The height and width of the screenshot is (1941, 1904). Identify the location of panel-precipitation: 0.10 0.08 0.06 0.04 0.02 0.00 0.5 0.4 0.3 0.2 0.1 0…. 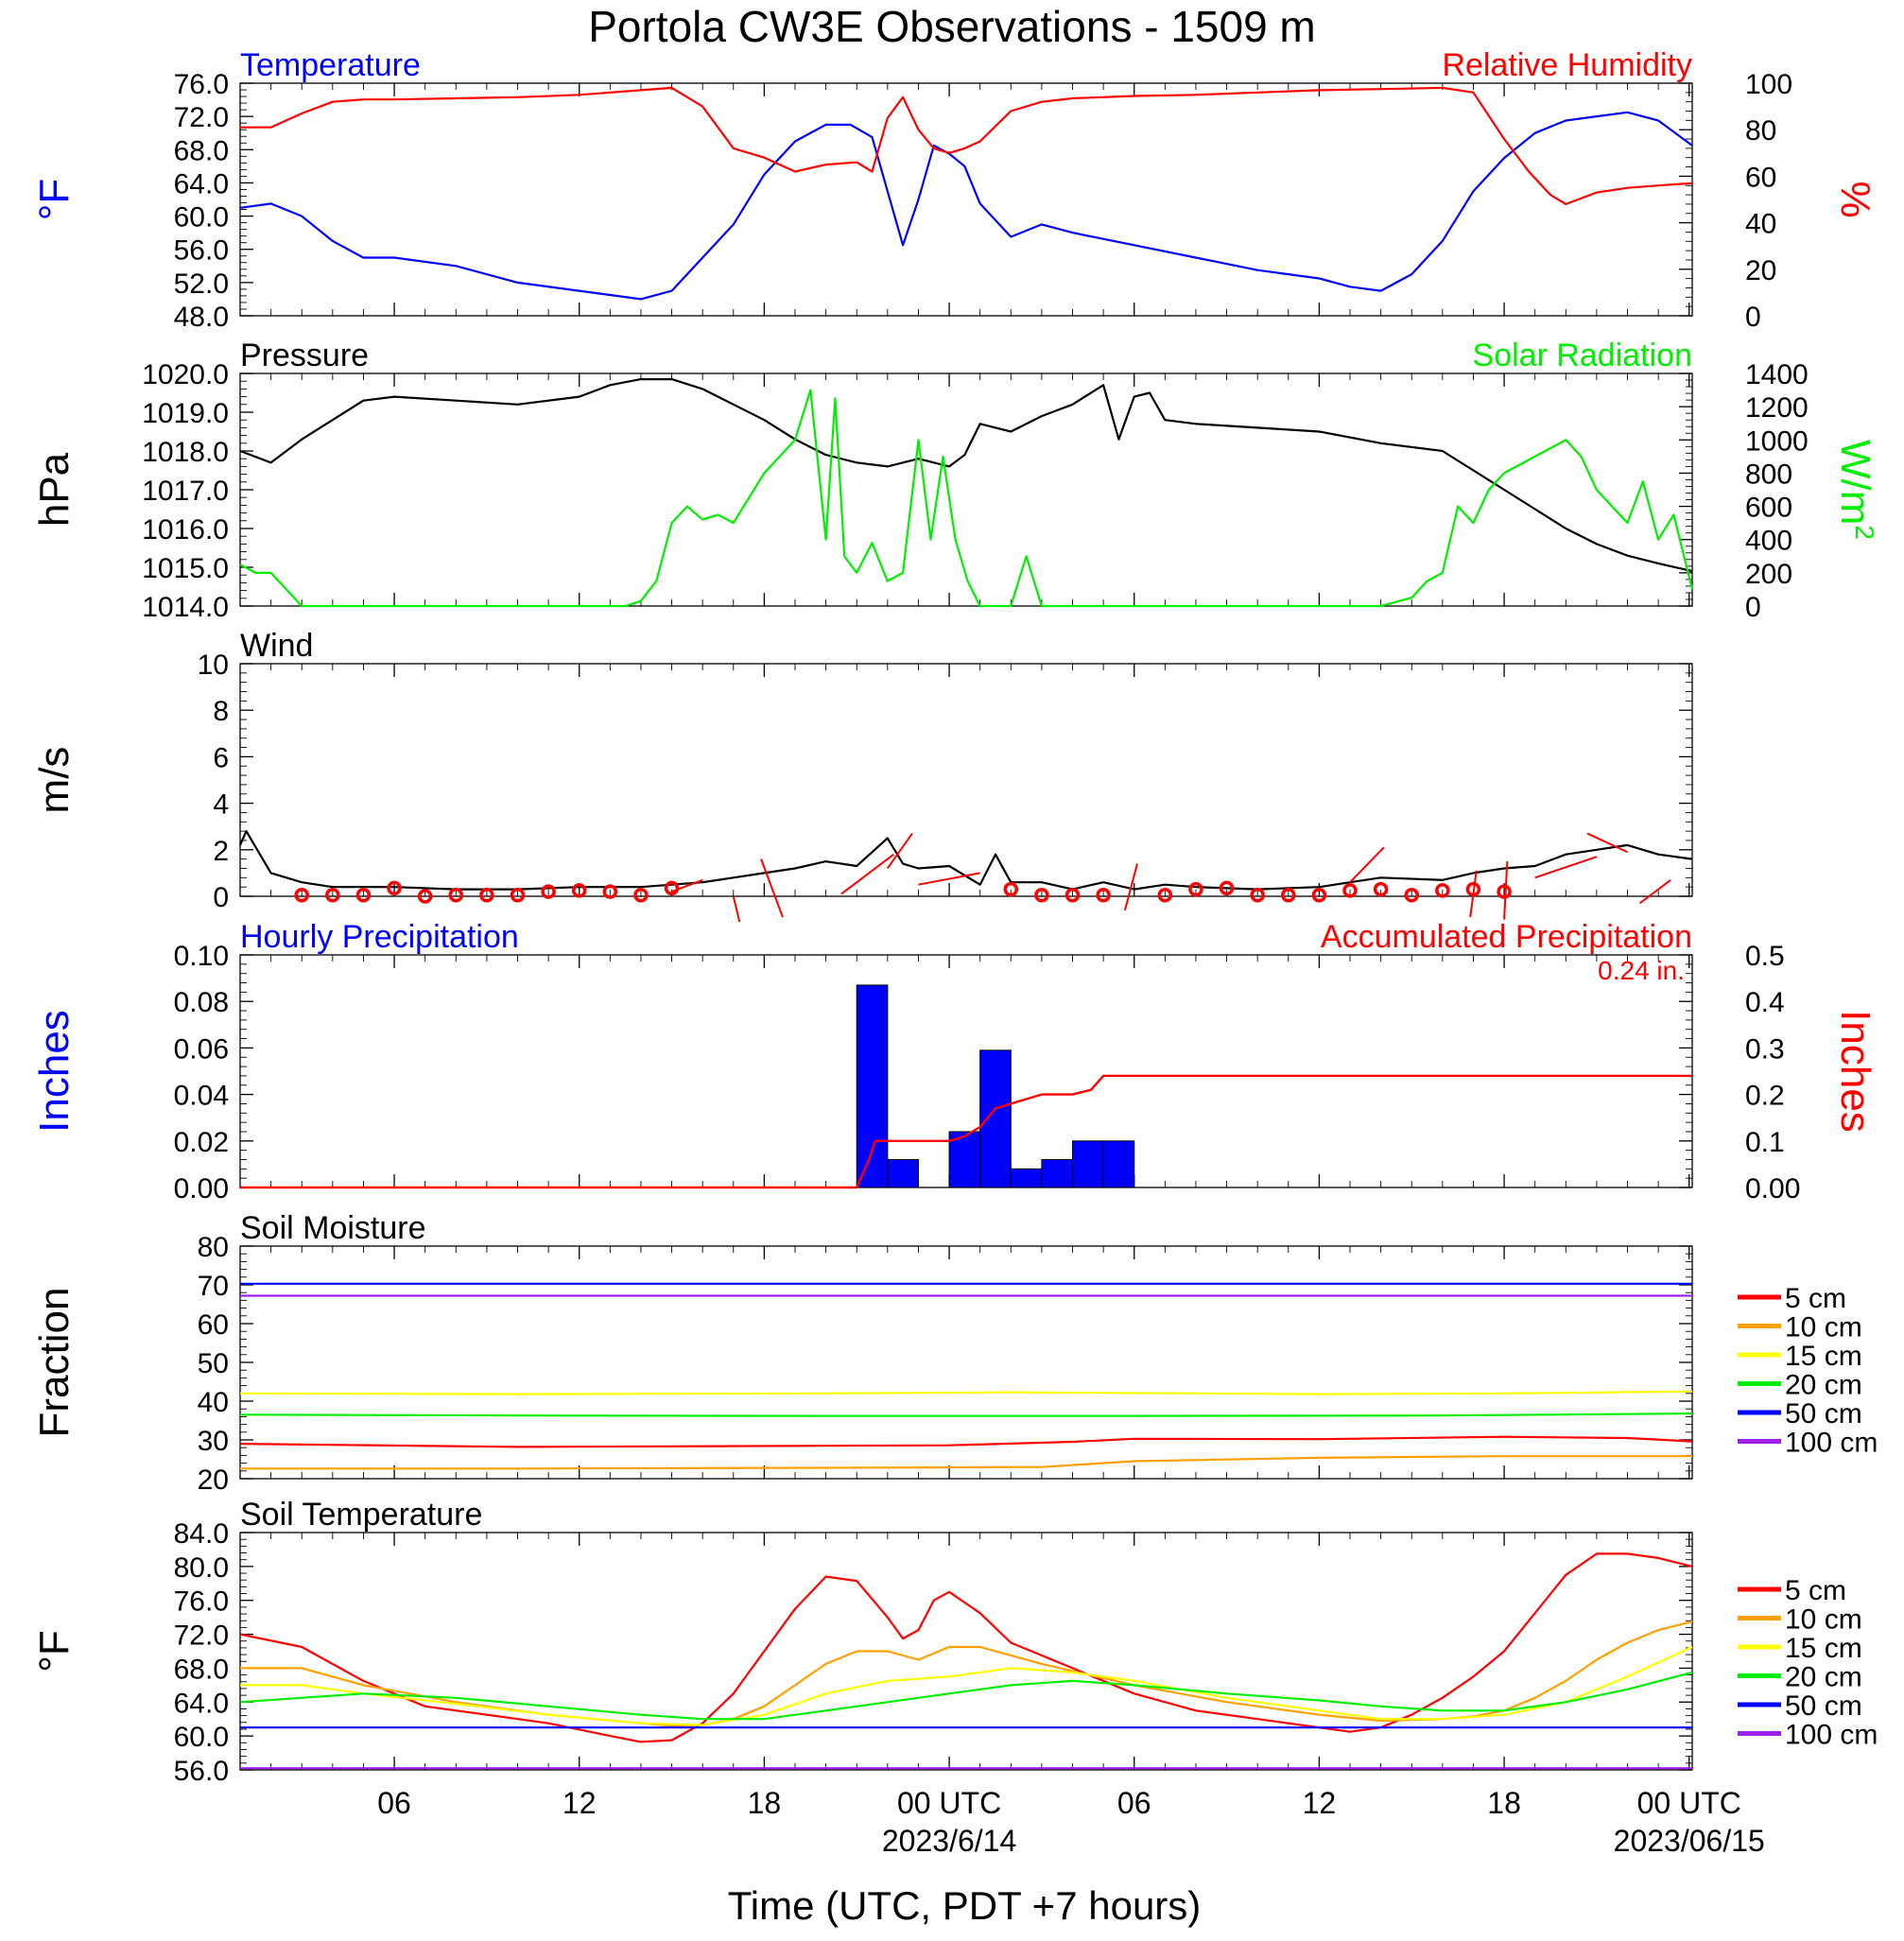
(955, 1062).